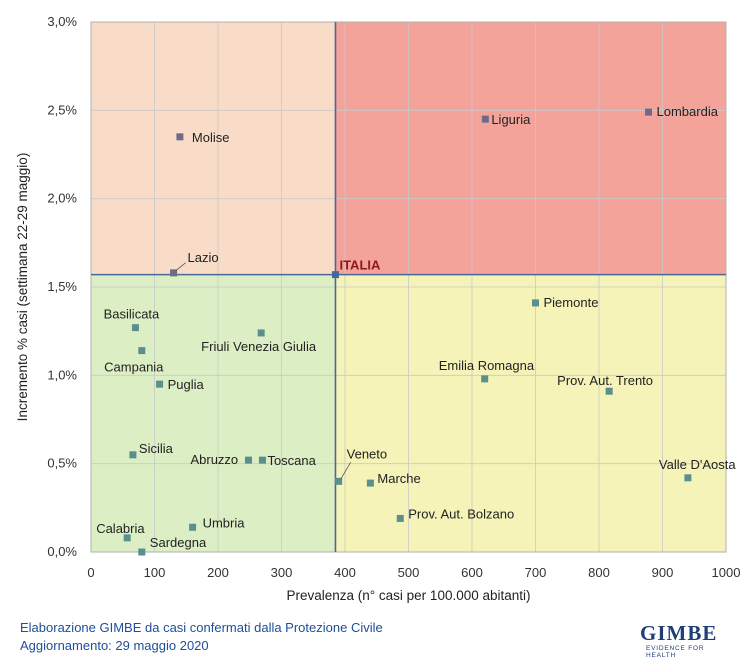 The height and width of the screenshot is (667, 756). I want to click on point-toscana, so click(262, 460).